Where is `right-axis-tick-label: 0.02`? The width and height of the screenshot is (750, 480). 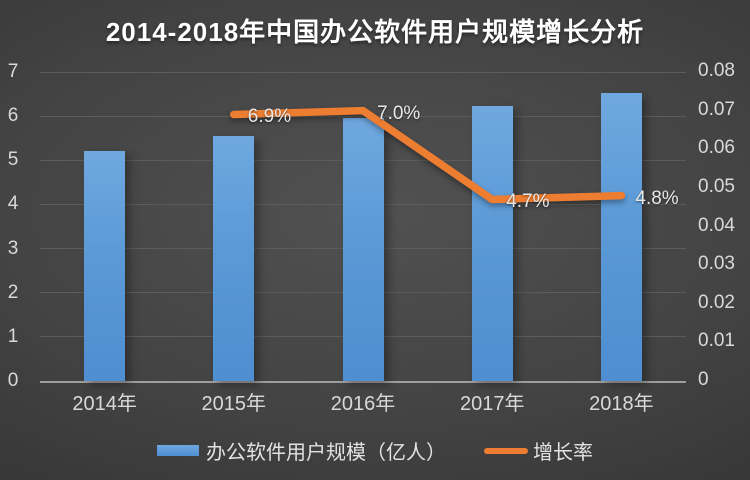 right-axis-tick-label: 0.02 is located at coordinates (716, 302).